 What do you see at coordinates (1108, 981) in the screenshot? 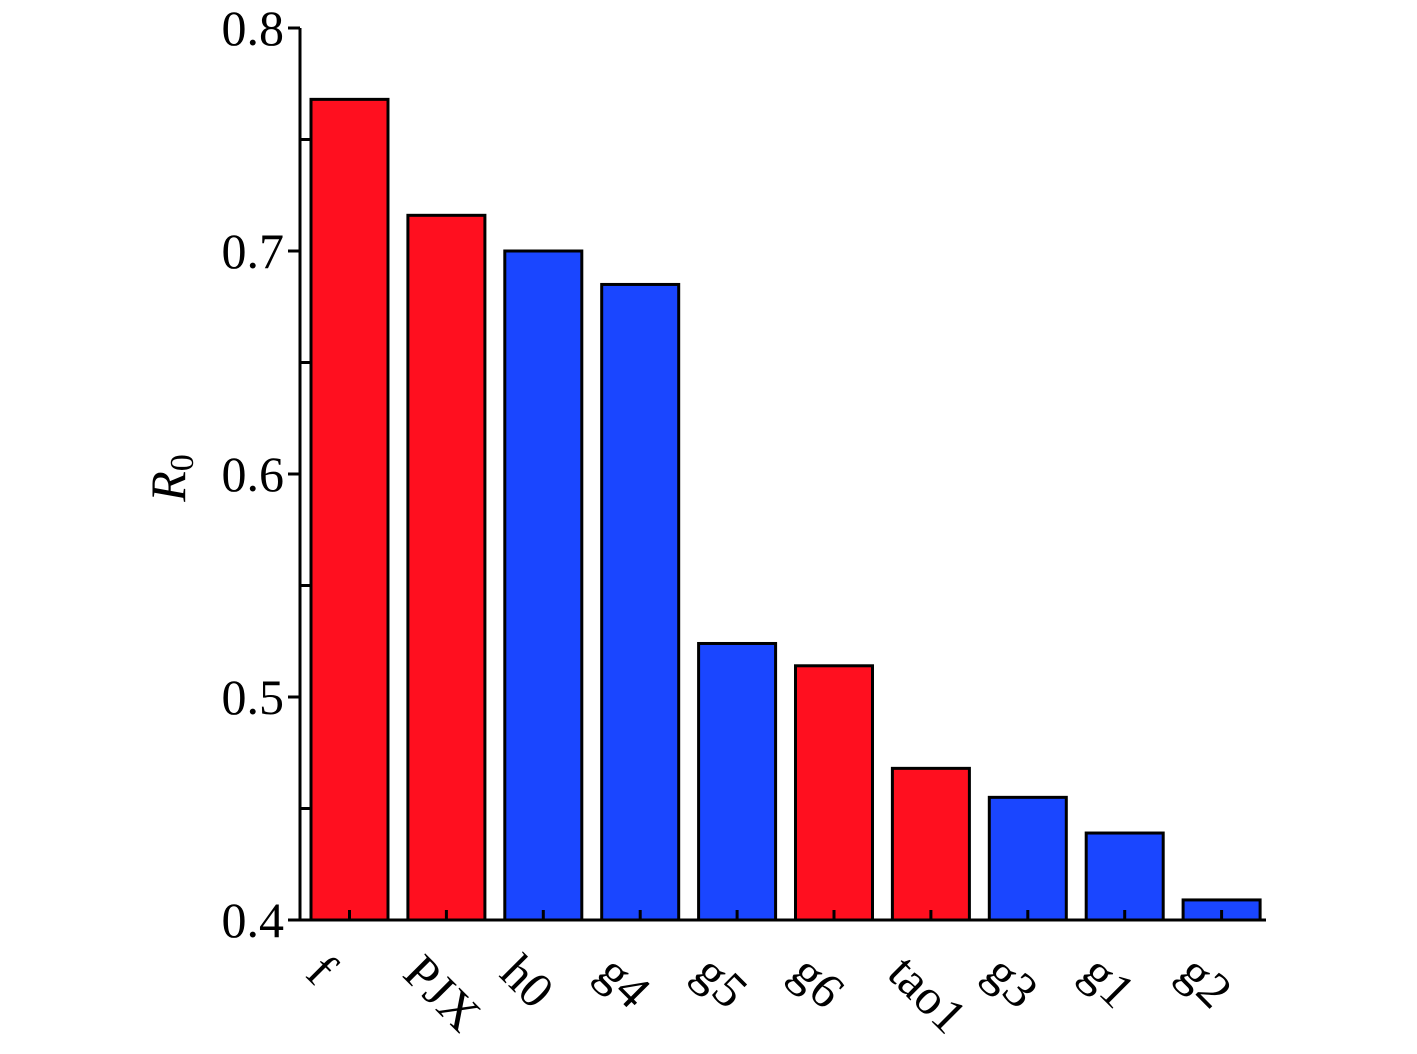
I see `x-tick-label-g1: g1` at bounding box center [1108, 981].